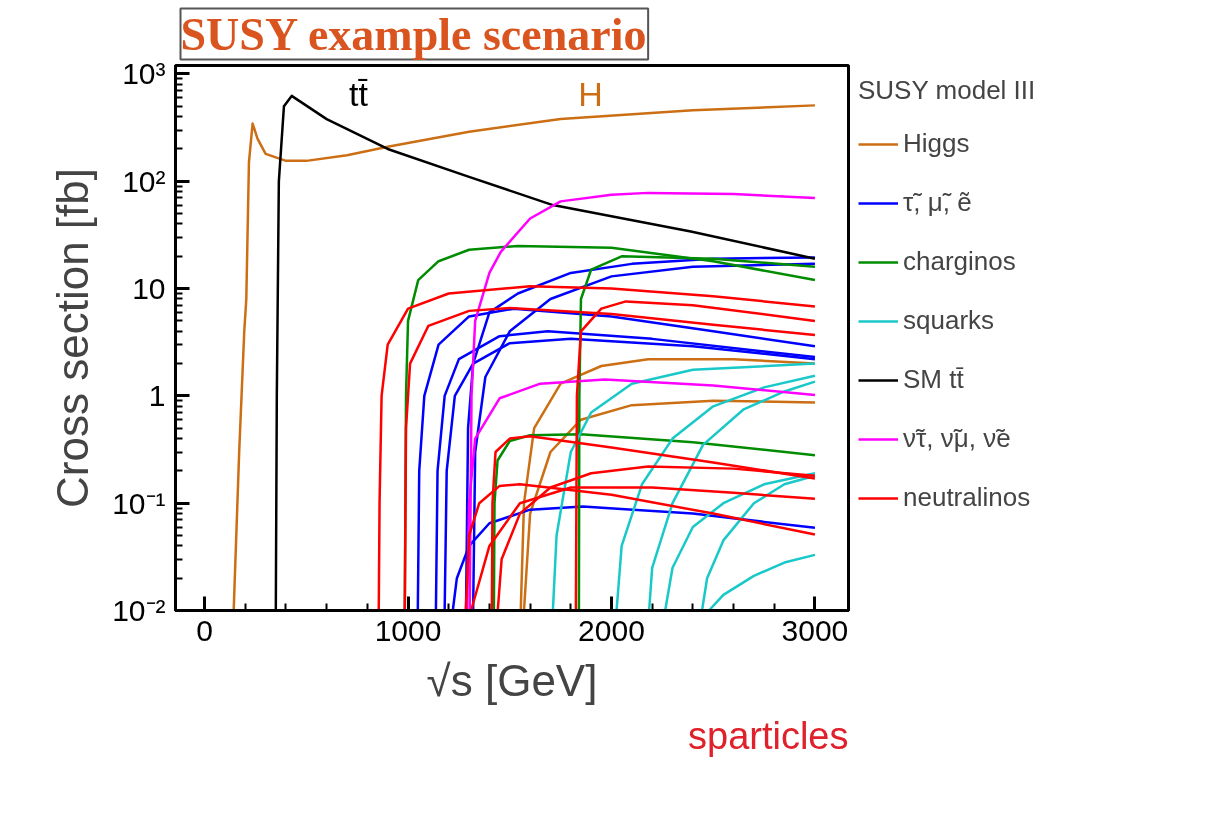  I want to click on y-tick-label: 10⁻¹, so click(139, 503).